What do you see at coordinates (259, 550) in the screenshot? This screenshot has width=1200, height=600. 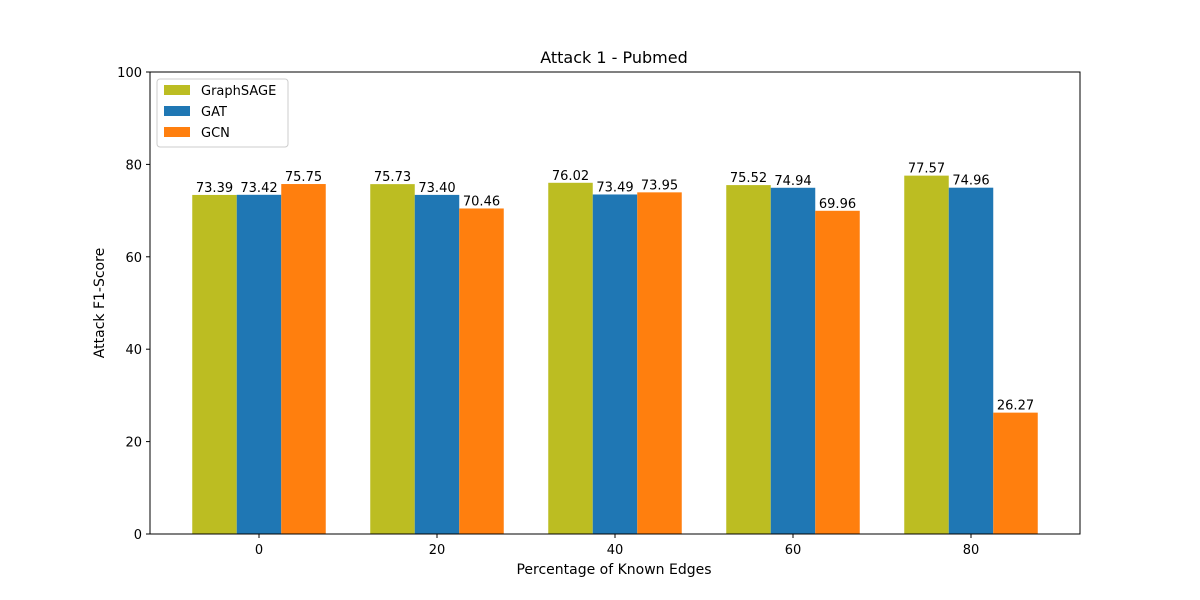 I see `x-tick-label-0: 0` at bounding box center [259, 550].